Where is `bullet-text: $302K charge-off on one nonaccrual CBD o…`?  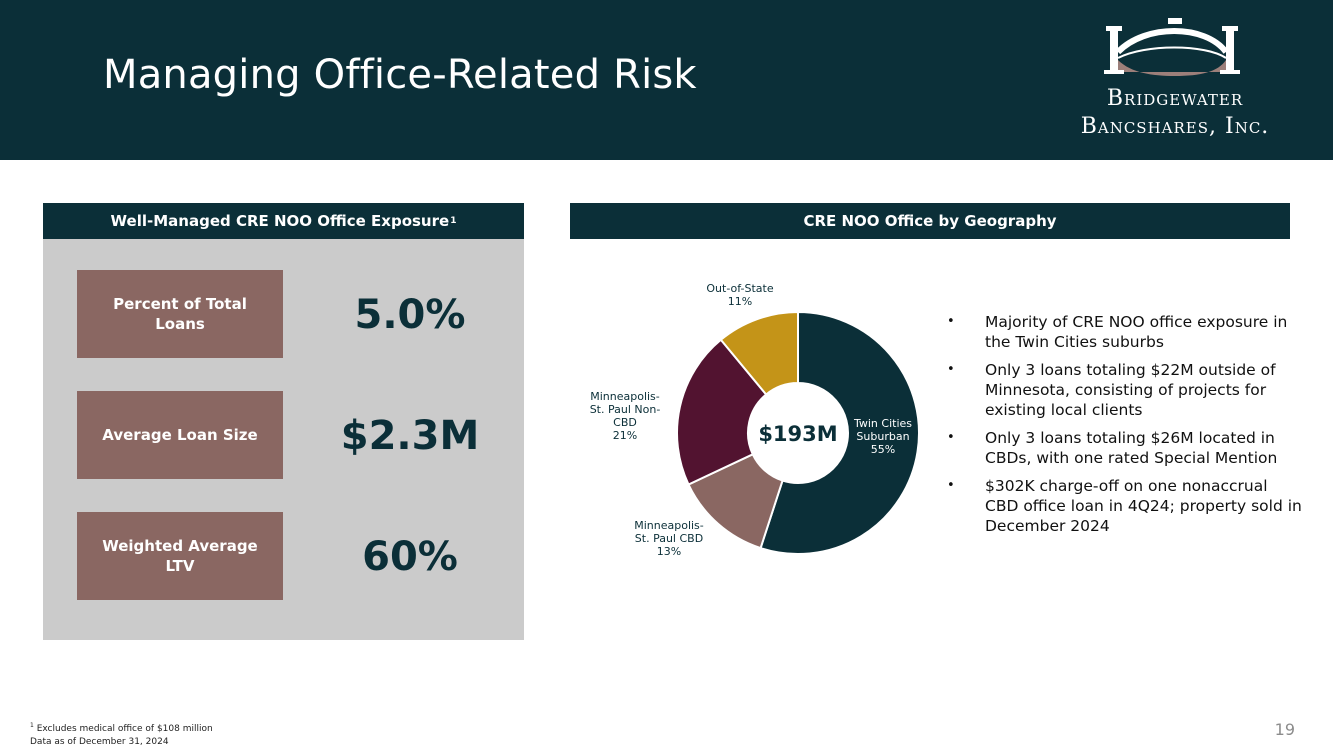 bullet-text: $302K charge-off on one nonaccrual CBD o… is located at coordinates (1143, 506).